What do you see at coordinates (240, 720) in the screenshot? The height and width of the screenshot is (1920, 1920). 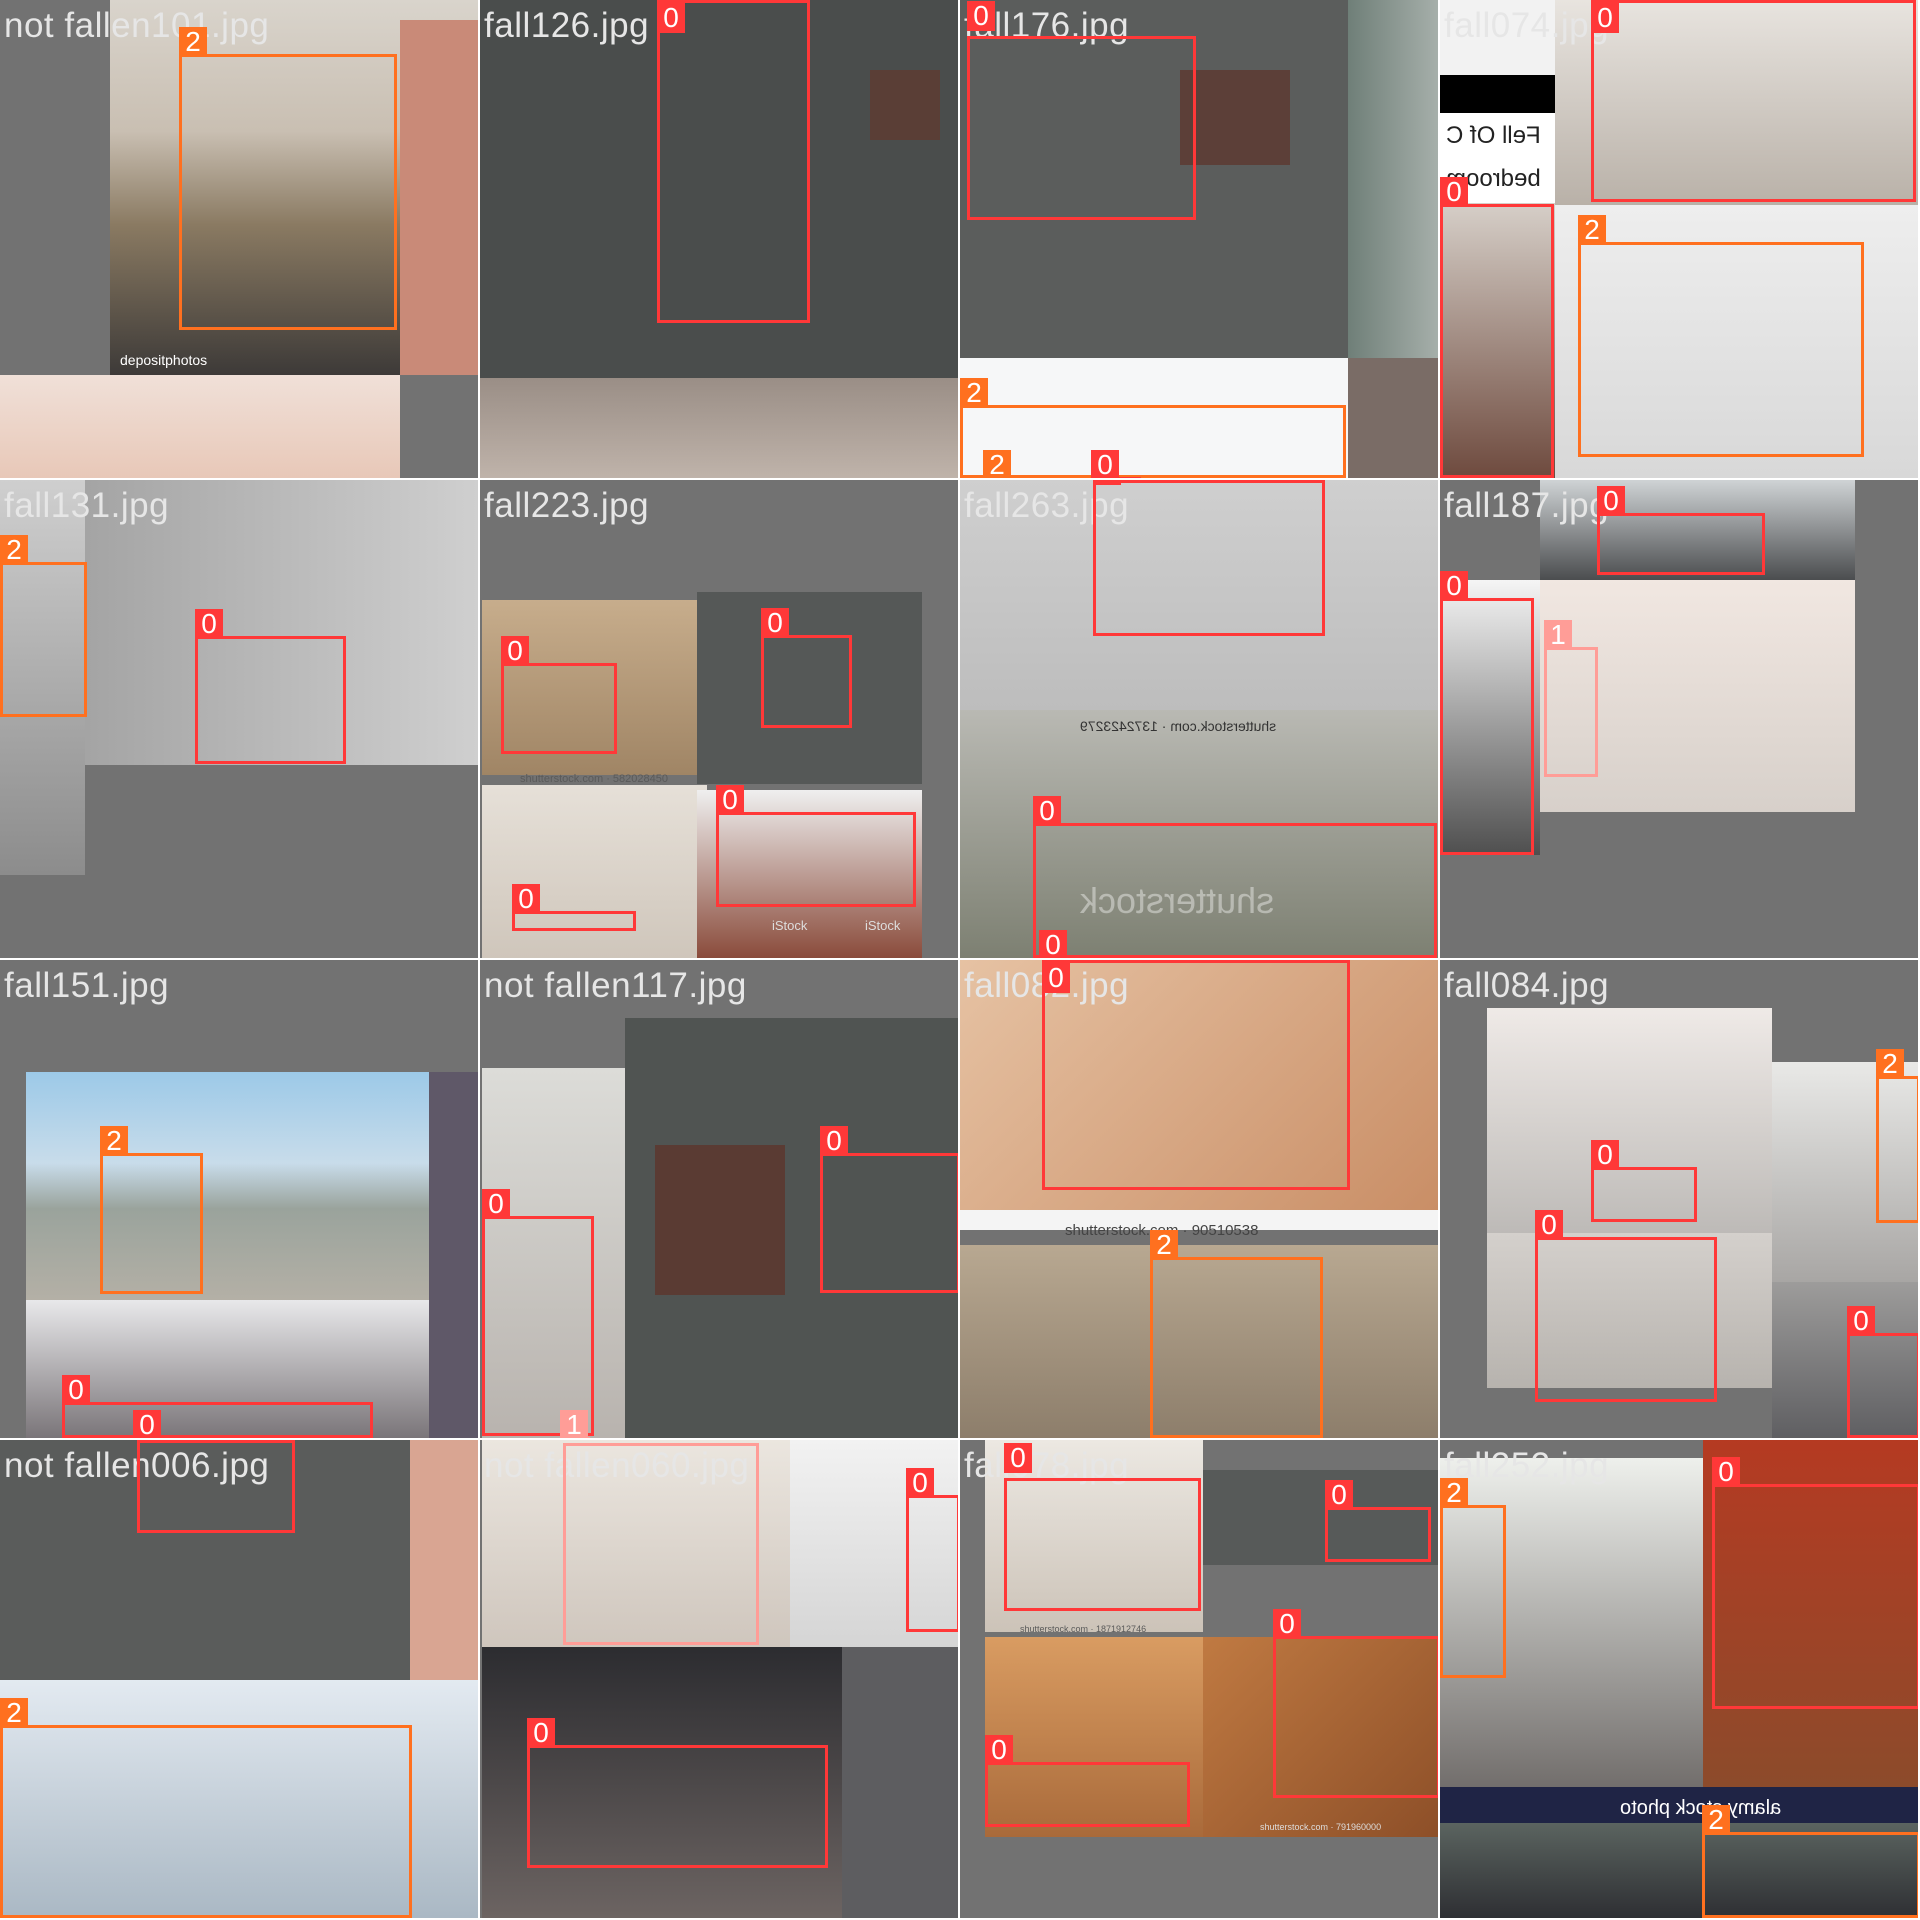 I see `tile-fall131: fall131.jpg 2 0` at bounding box center [240, 720].